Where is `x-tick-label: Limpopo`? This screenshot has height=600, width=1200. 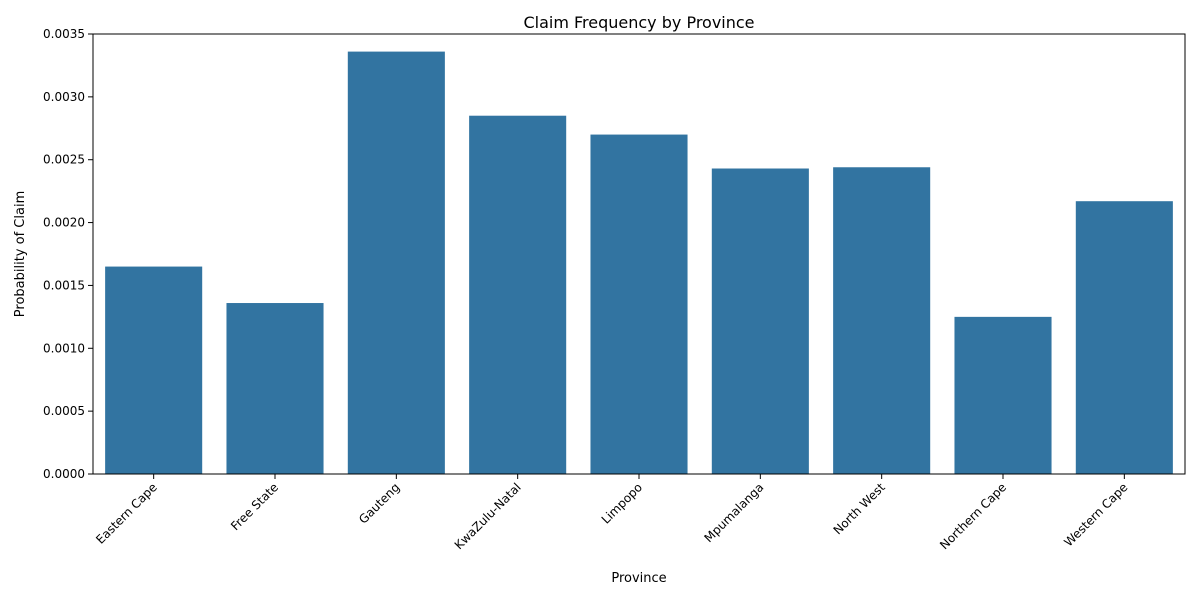
x-tick-label: Limpopo is located at coordinates (622, 503).